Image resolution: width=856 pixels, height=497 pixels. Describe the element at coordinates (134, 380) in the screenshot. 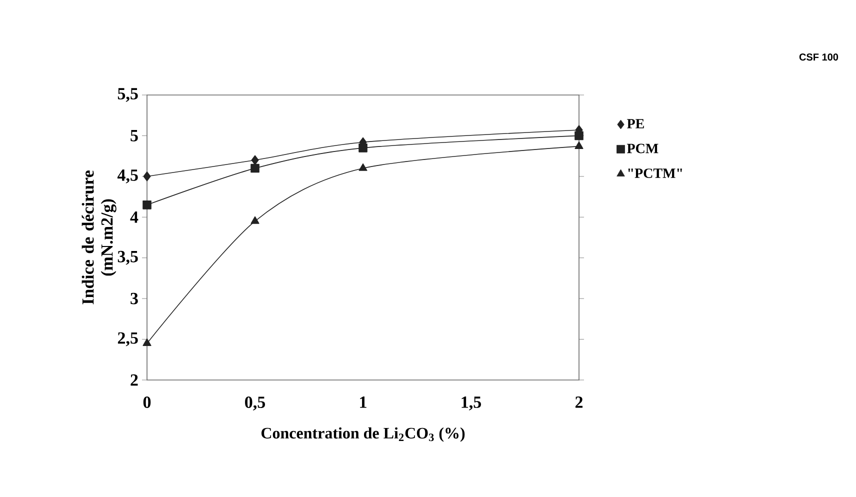

I see `y-tick-label: 2` at that location.